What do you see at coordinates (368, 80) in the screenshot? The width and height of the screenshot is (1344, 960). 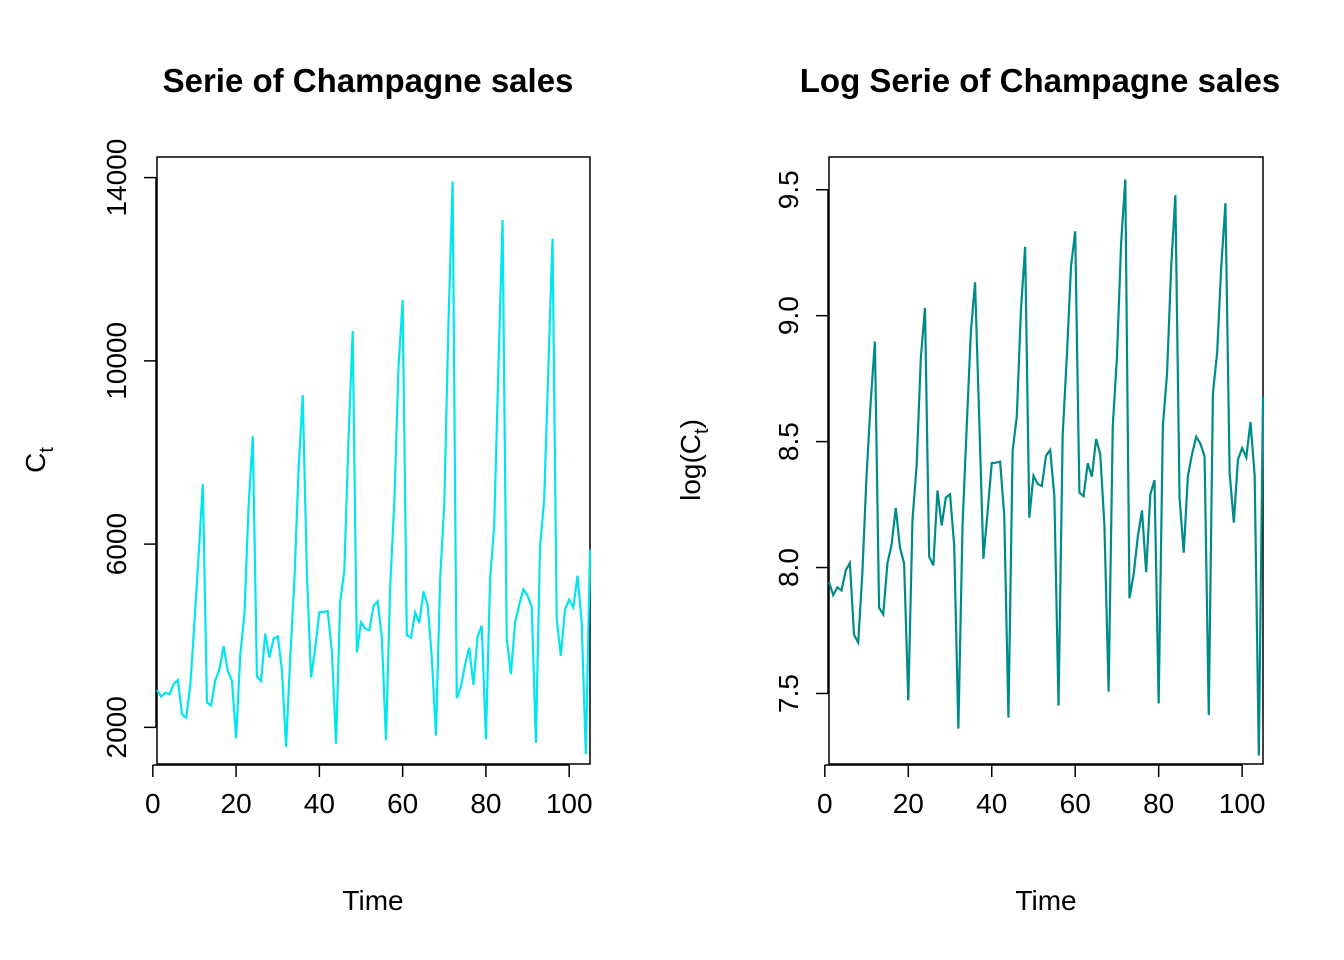 I see `chart-title: Serie of Champagne sales` at bounding box center [368, 80].